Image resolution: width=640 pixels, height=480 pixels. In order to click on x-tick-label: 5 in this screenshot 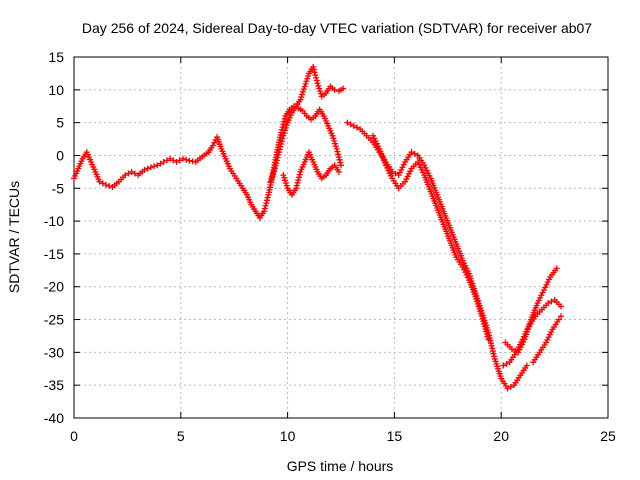, I will do `click(181, 436)`.